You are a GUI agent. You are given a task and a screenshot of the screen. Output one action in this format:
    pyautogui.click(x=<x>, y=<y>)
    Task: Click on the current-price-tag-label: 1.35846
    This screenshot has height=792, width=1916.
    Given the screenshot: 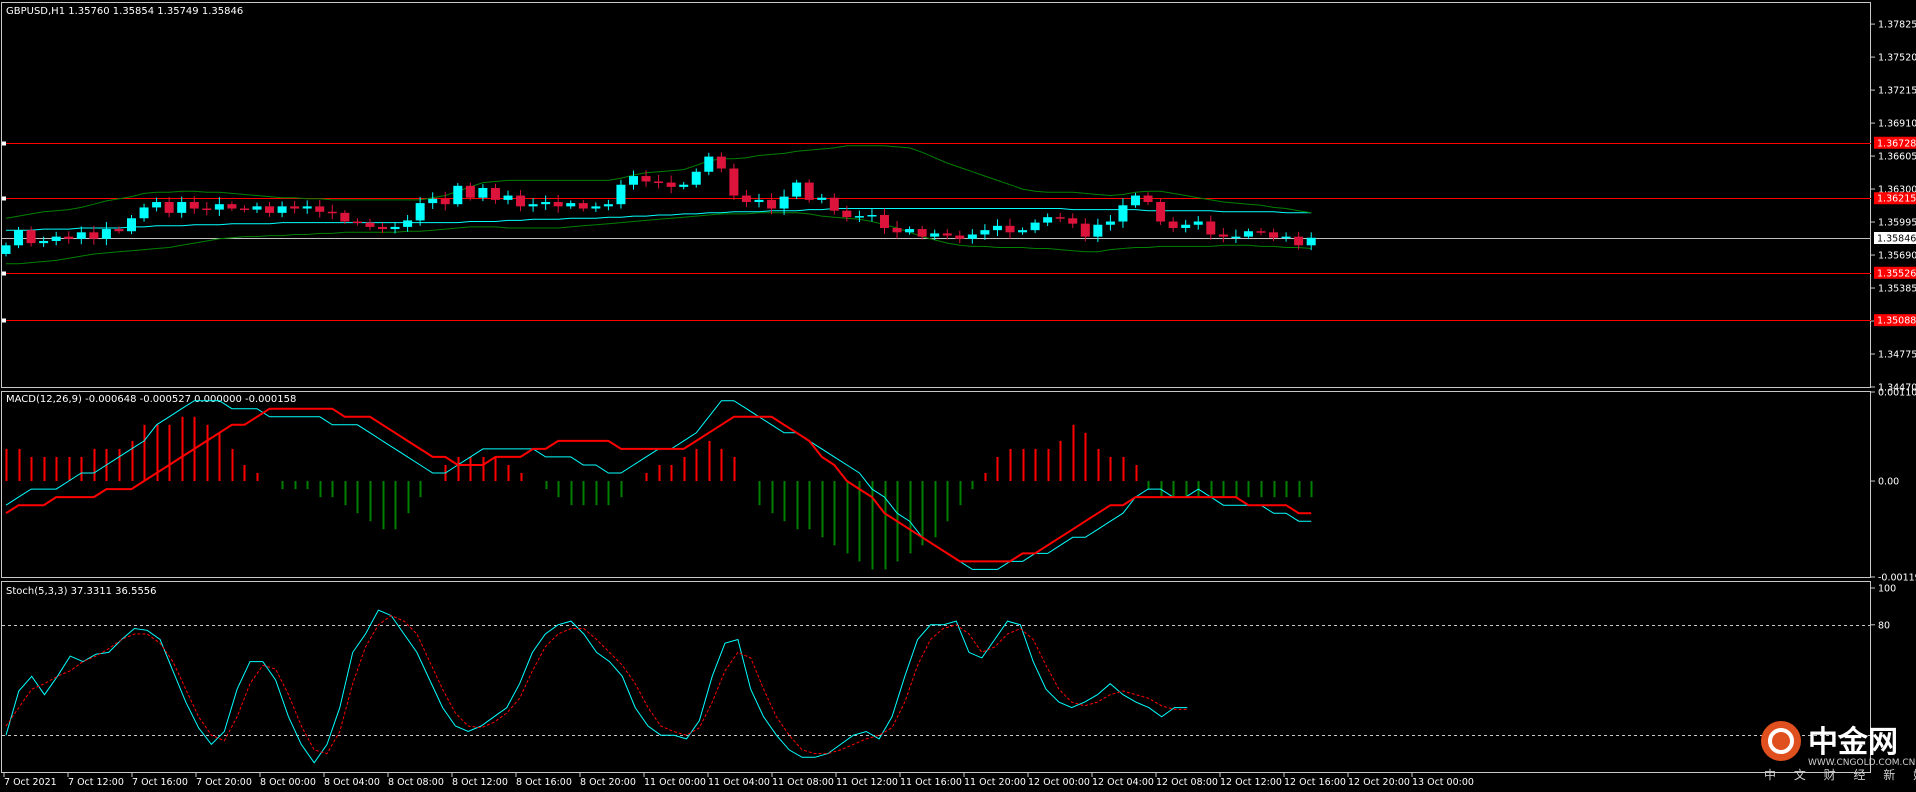 What is the action you would take?
    pyautogui.click(x=1896, y=239)
    